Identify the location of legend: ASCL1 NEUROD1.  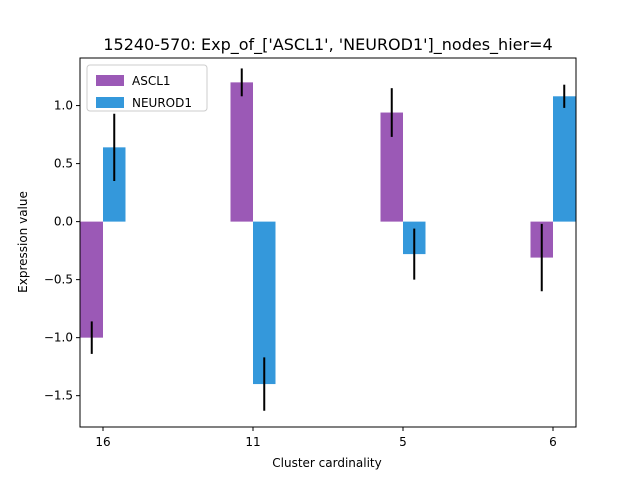
(147, 88).